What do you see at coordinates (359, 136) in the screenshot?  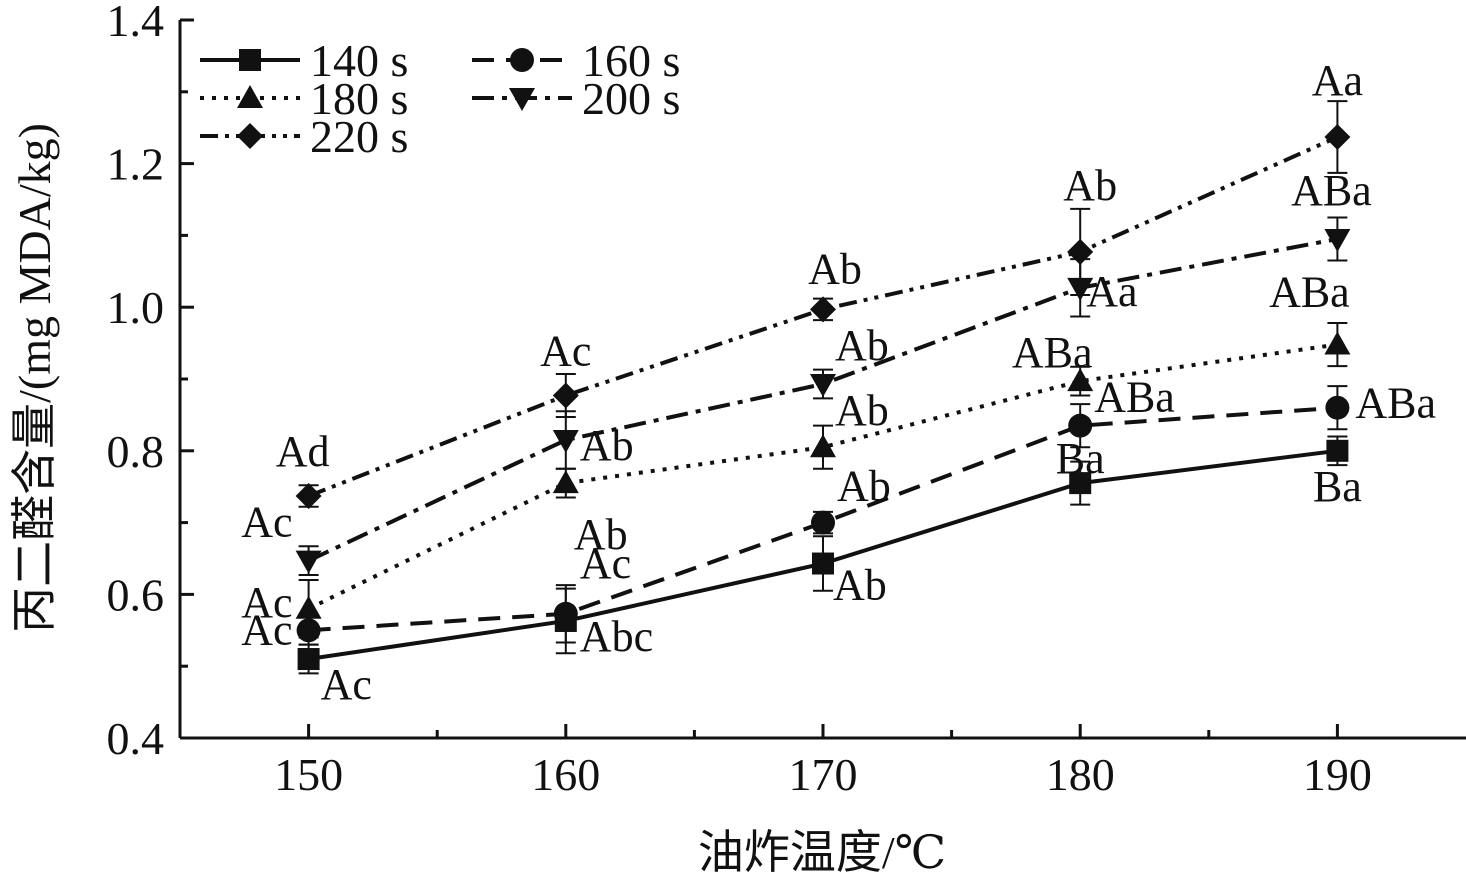 I see `legend-label: 220 s` at bounding box center [359, 136].